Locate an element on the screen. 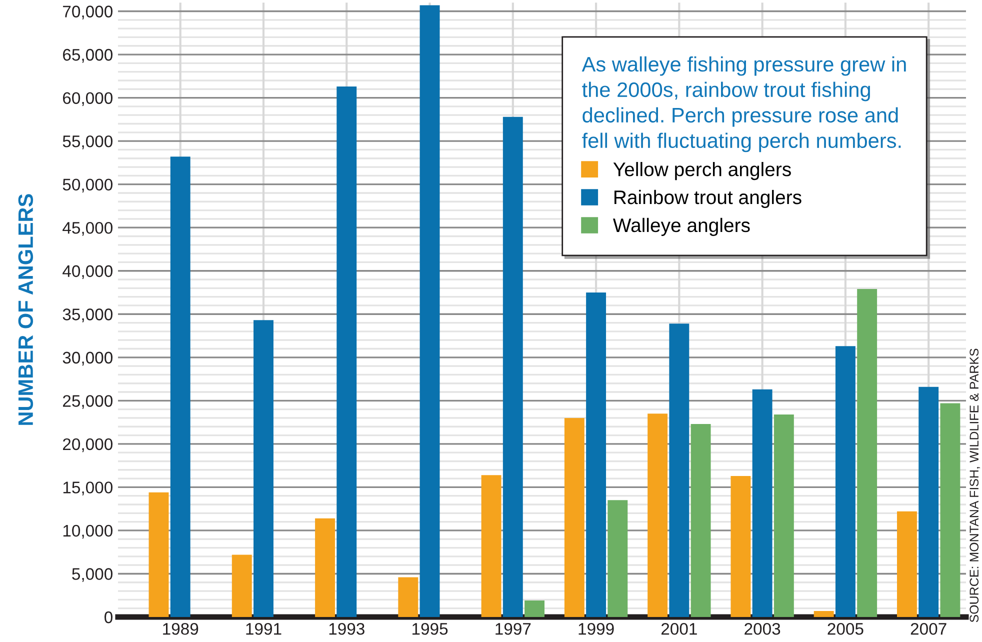  legend-label: Yellow perch anglers is located at coordinates (702, 171).